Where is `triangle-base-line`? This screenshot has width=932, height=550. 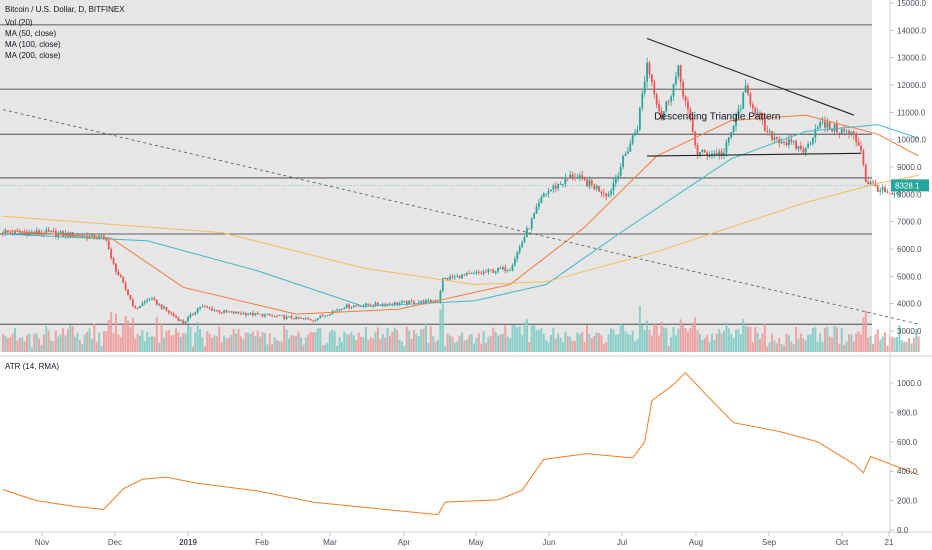 triangle-base-line is located at coordinates (754, 154).